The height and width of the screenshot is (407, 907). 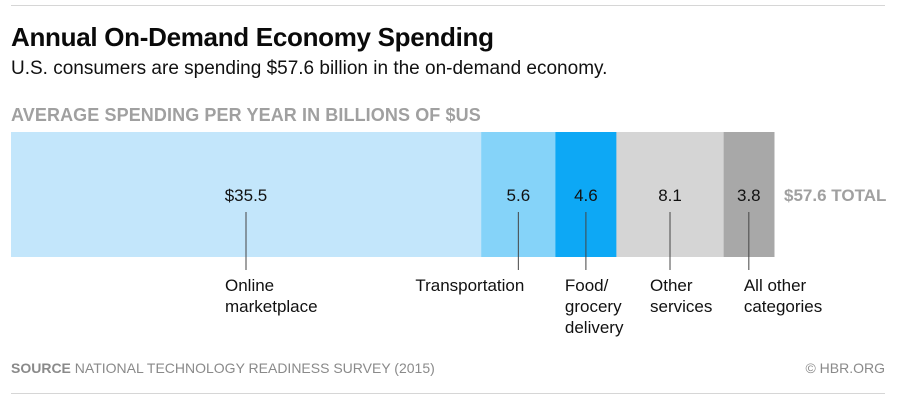 I want to click on value-label: 5.6, so click(x=519, y=195).